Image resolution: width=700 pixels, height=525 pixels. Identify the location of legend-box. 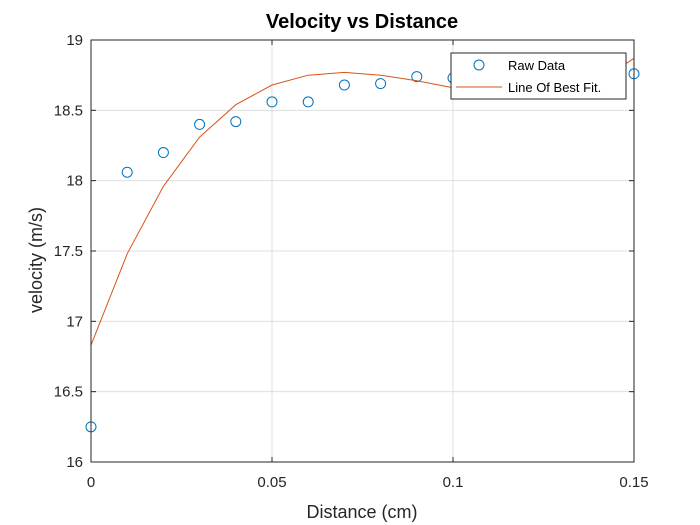
(538, 76).